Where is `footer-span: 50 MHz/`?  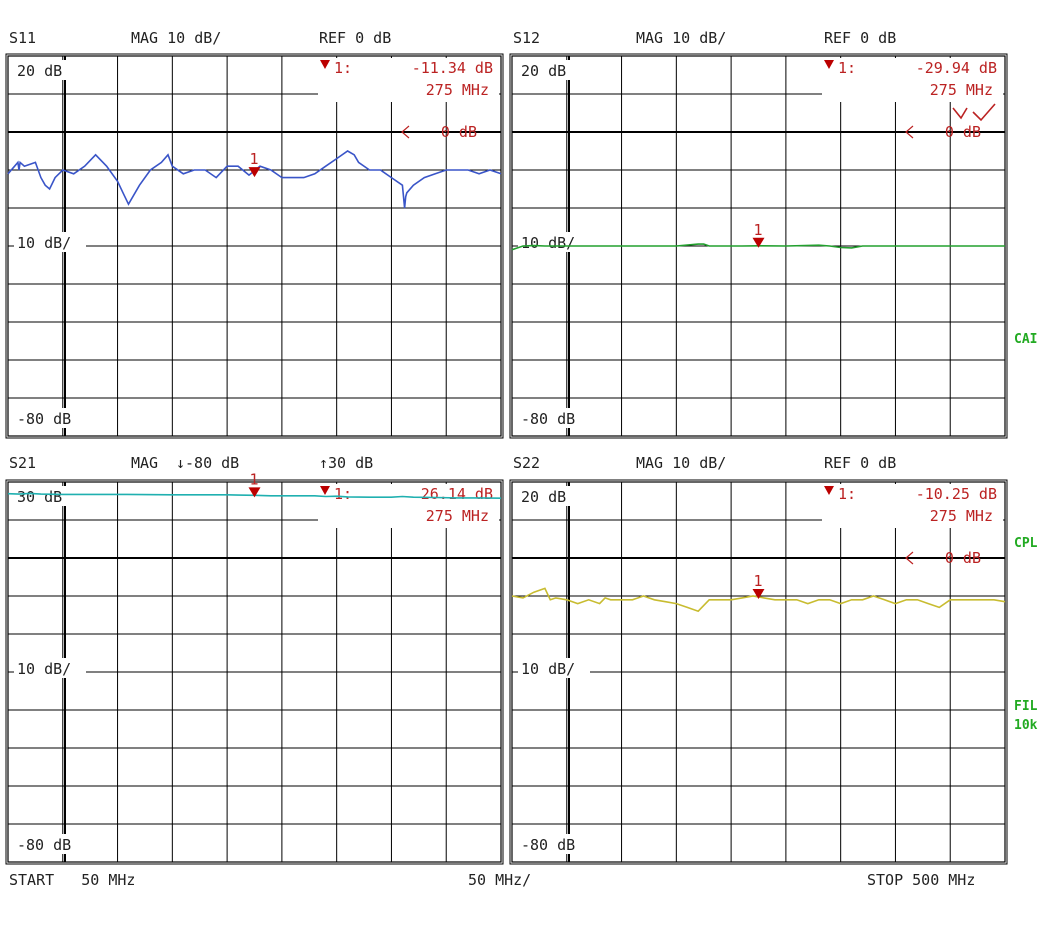
footer-span: 50 MHz/ is located at coordinates (500, 880).